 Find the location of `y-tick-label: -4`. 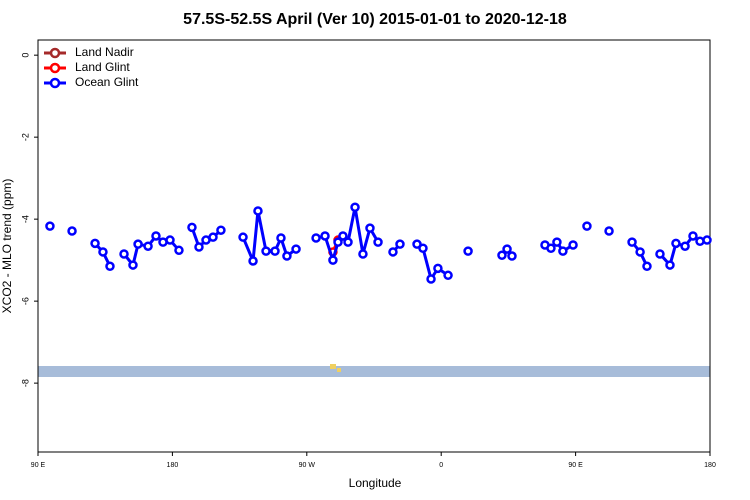

y-tick-label: -4 is located at coordinates (25, 219).